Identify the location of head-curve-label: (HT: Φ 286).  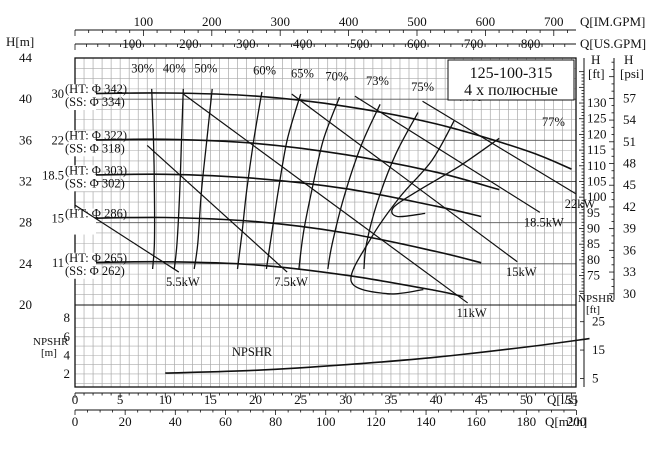
(96, 214).